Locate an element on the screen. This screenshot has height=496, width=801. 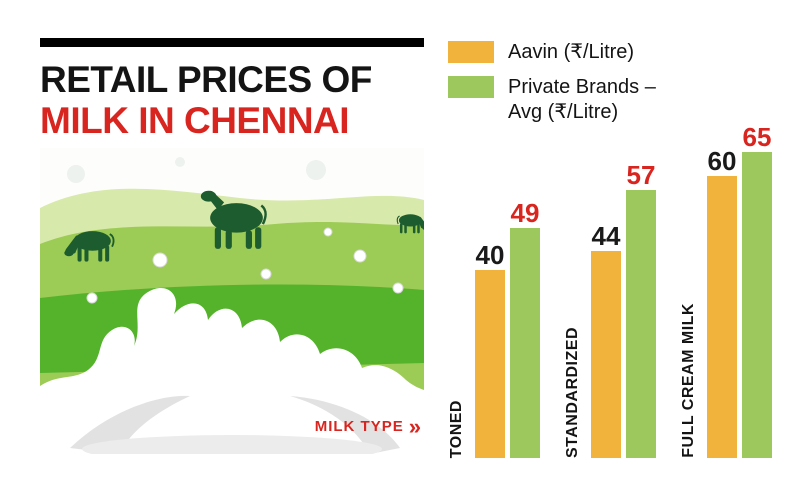
top-rule is located at coordinates (232, 42).